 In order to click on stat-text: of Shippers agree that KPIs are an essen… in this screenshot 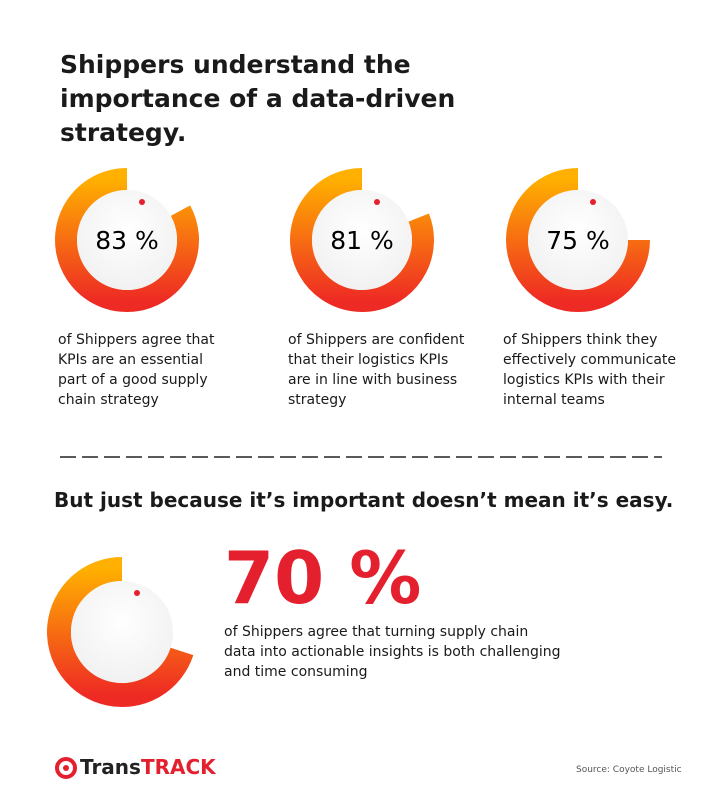, I will do `click(136, 370)`.